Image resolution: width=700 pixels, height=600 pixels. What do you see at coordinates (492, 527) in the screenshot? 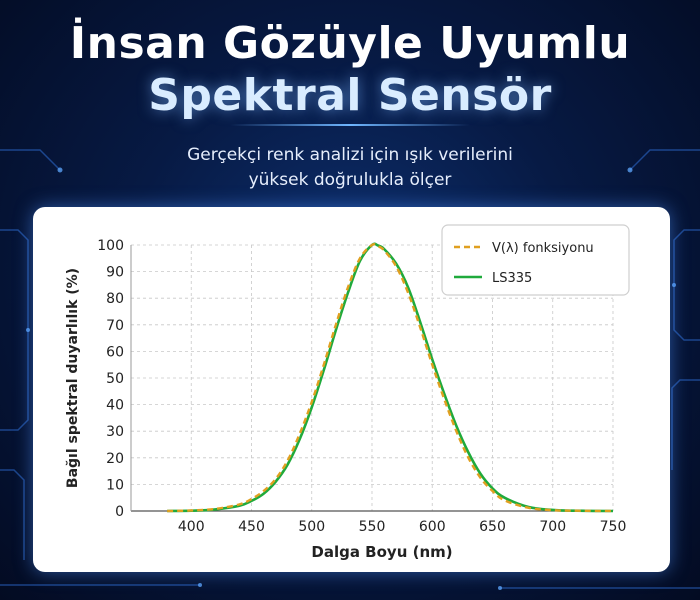
I see `x-tick-label: 650` at bounding box center [492, 527].